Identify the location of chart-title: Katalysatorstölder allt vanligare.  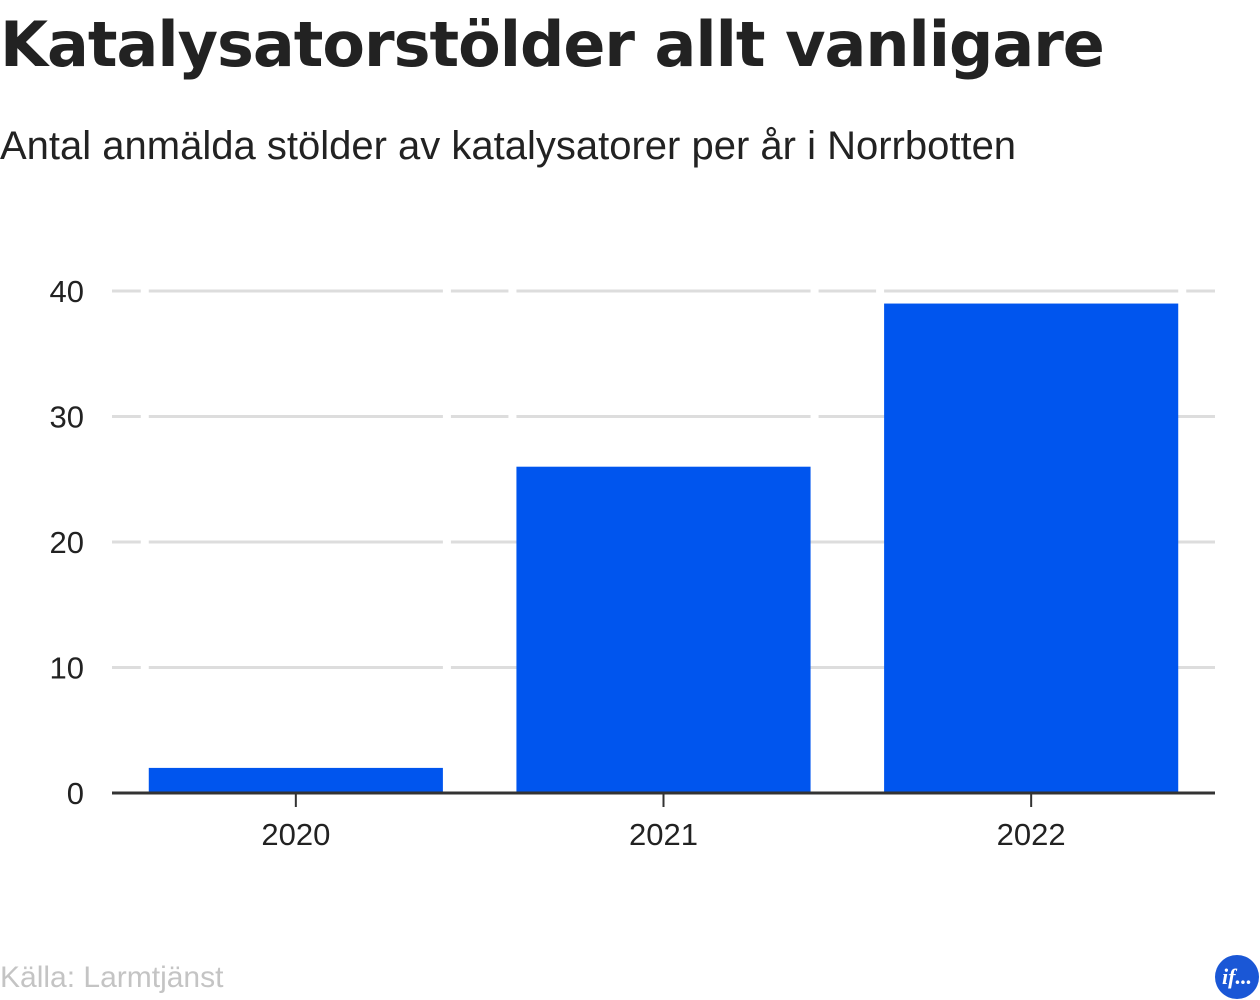
(552, 44).